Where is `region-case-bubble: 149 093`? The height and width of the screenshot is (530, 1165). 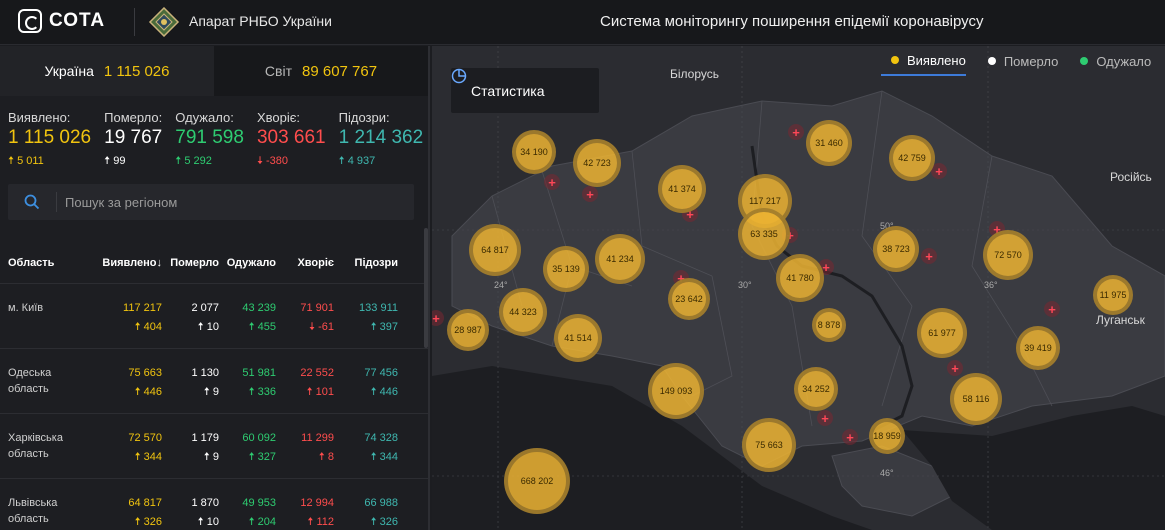 region-case-bubble: 149 093 is located at coordinates (676, 391).